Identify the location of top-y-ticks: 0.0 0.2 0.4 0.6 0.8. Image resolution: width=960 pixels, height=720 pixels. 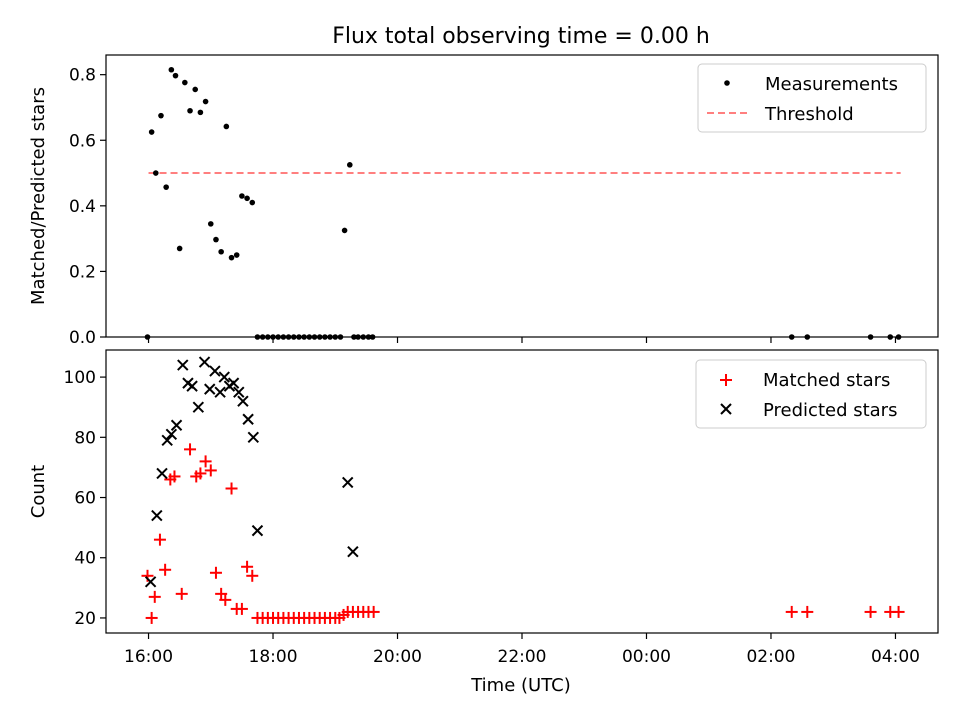
(87, 207).